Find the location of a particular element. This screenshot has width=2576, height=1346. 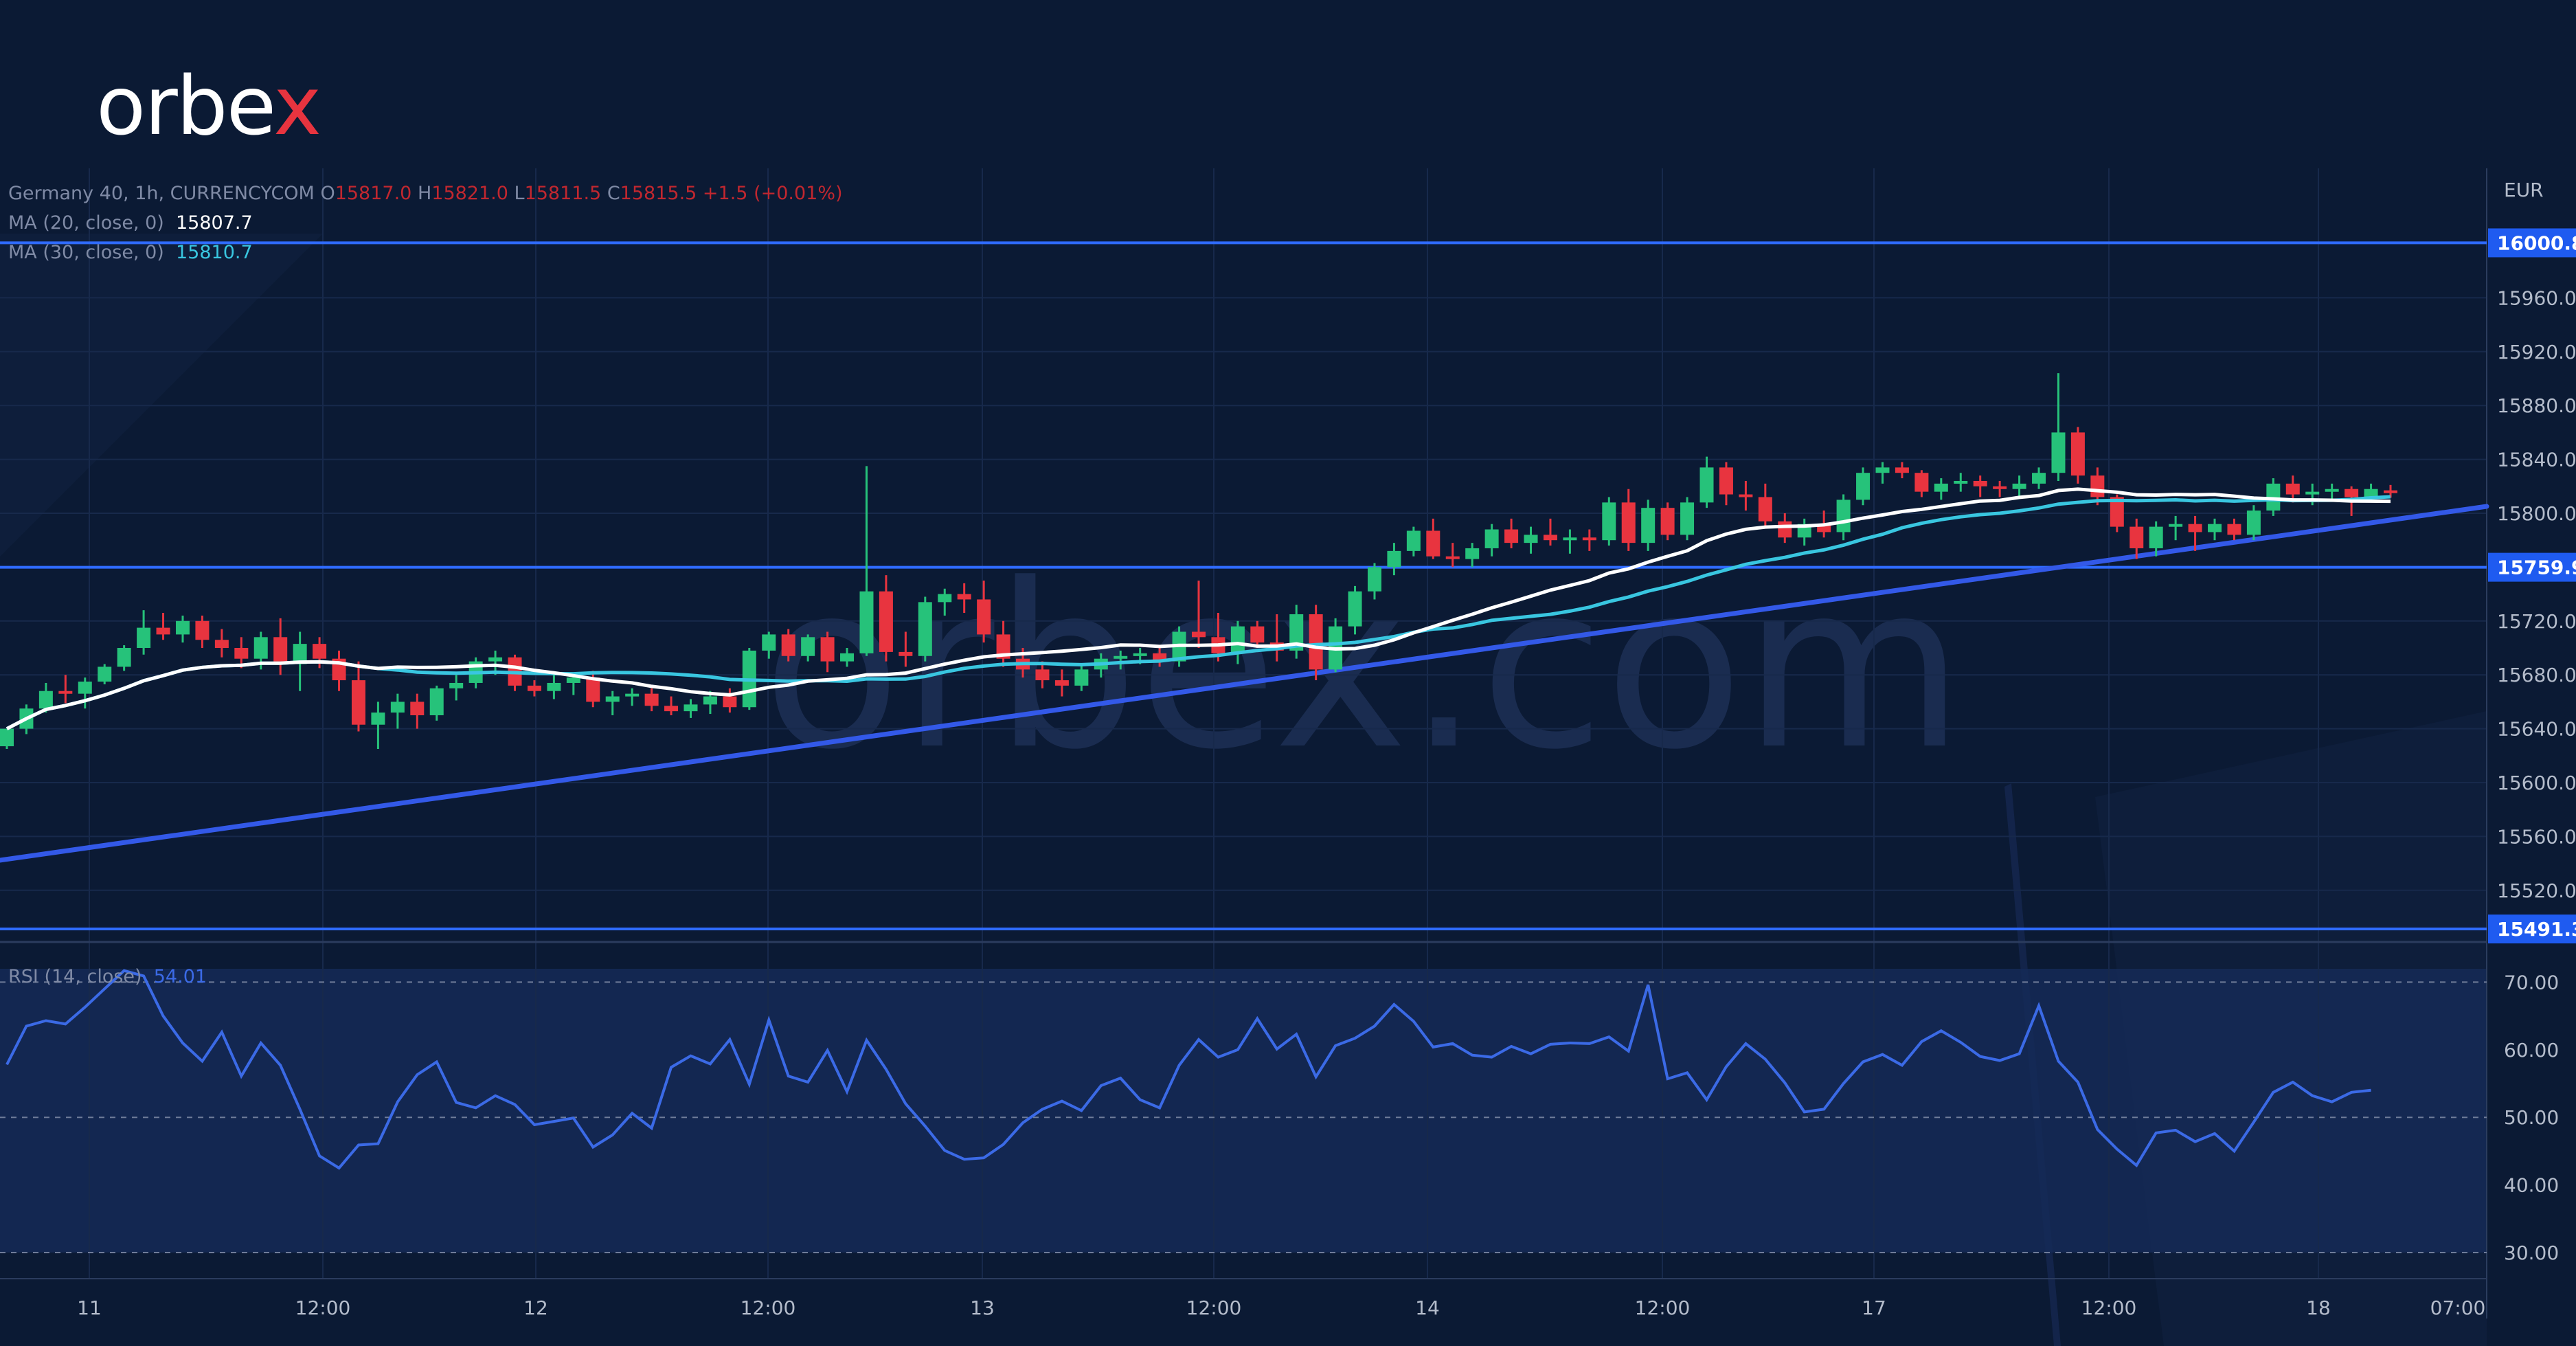

time-tick-label: 11 is located at coordinates (89, 1308).